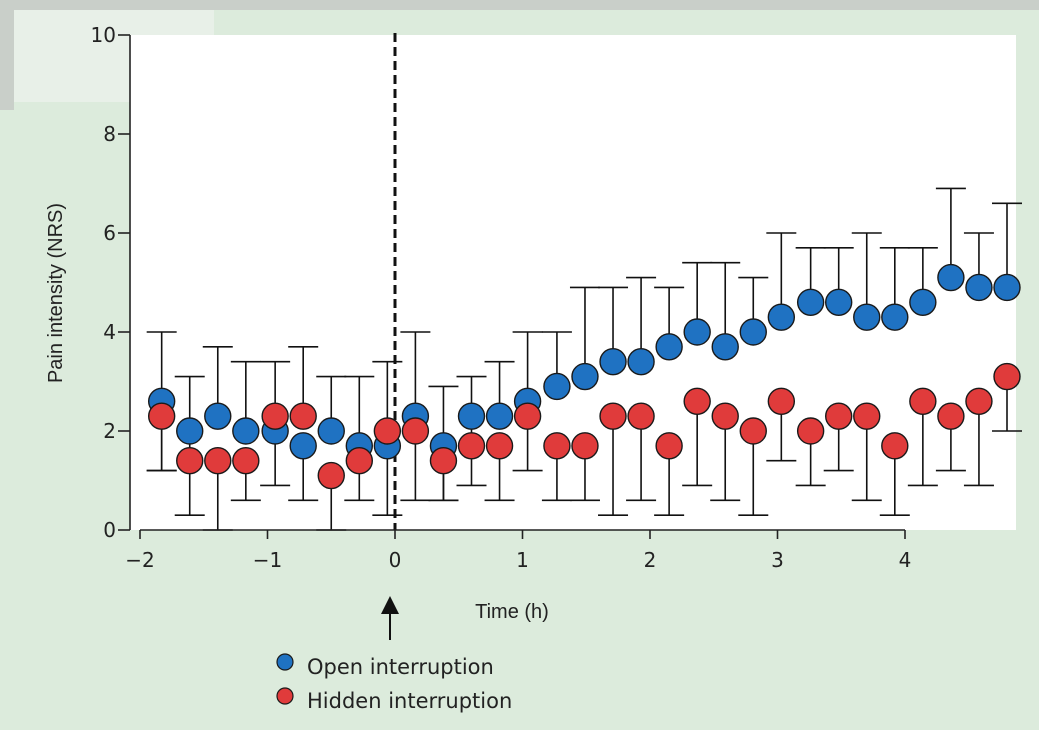 The image size is (1039, 730). What do you see at coordinates (139, 560) in the screenshot?
I see `x-tick-label: −2` at bounding box center [139, 560].